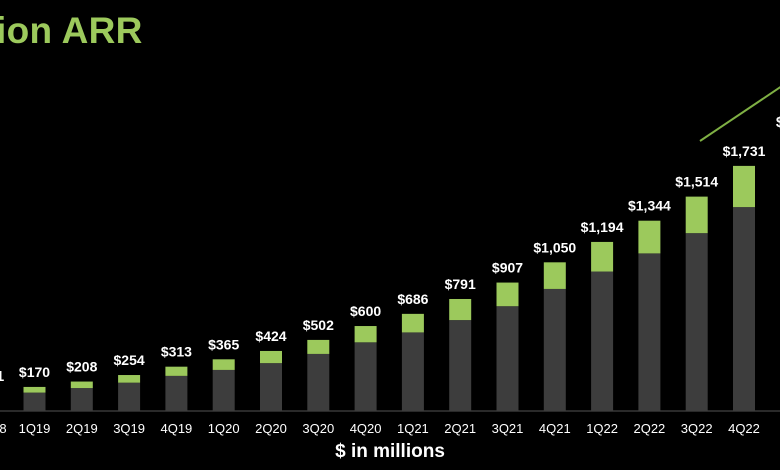  Describe the element at coordinates (744, 428) in the screenshot. I see `tick-label-4q22: 4Q22` at that location.